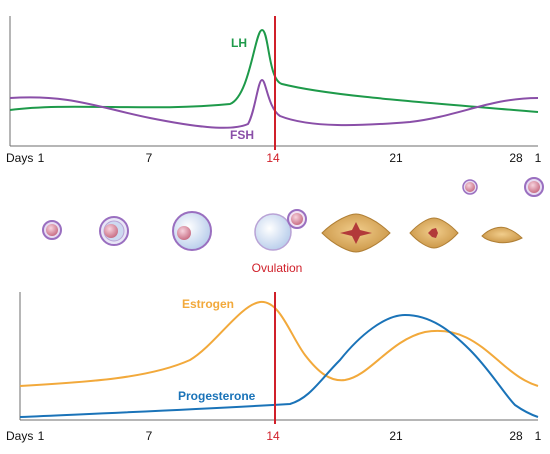 The width and height of the screenshot is (550, 454). What do you see at coordinates (396, 436) in the screenshot?
I see `bottom-tick-21: 21` at bounding box center [396, 436].